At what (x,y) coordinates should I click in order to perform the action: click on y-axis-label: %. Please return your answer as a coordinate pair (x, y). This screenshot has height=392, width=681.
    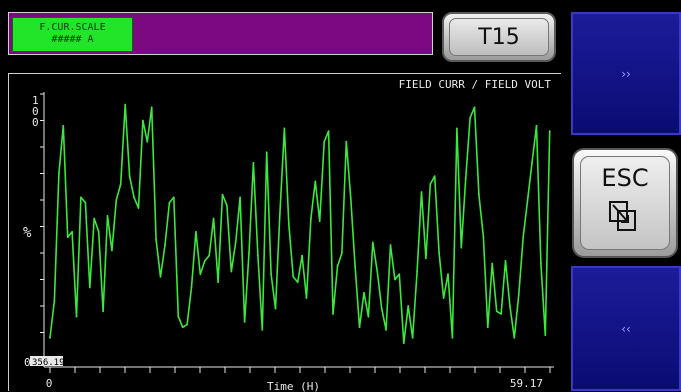
    Looking at the image, I should click on (27, 233).